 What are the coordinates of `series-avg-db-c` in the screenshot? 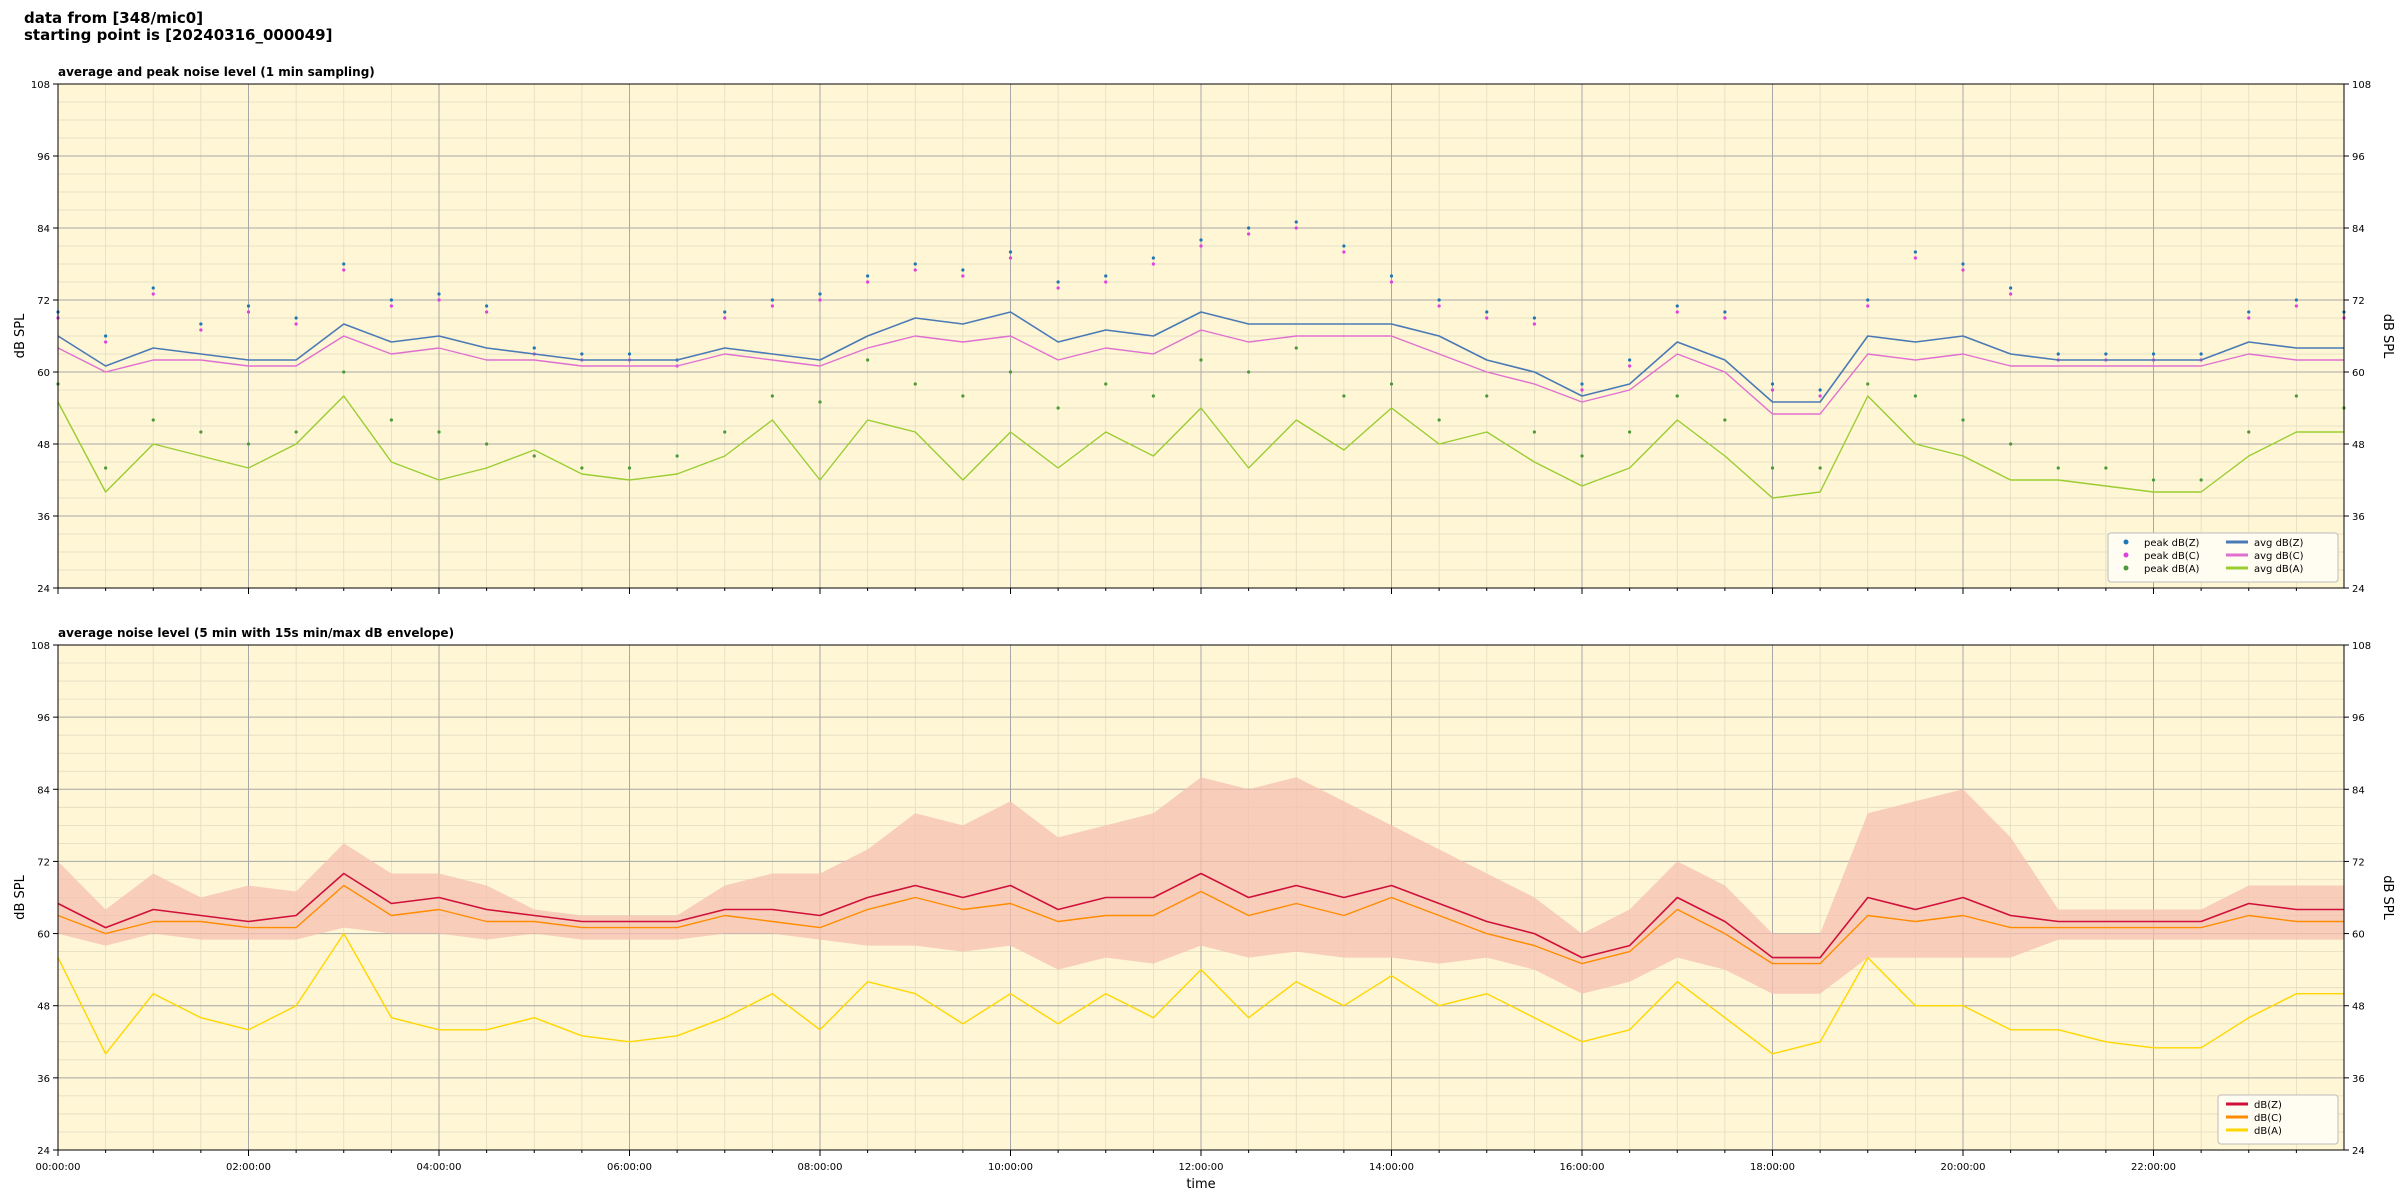 It's located at (1200, 372).